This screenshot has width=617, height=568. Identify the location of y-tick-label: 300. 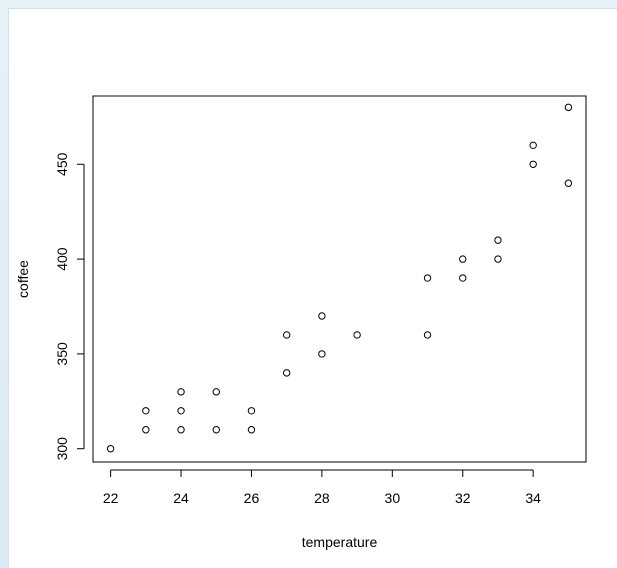
(62, 449).